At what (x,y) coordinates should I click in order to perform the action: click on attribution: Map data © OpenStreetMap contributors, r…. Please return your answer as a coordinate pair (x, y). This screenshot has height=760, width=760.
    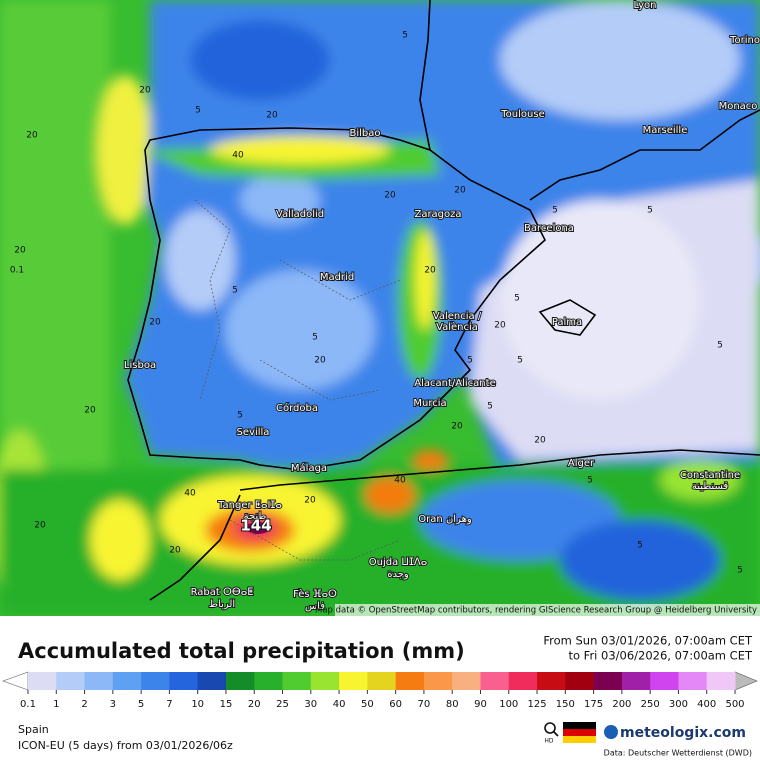
    Looking at the image, I should click on (536, 611).